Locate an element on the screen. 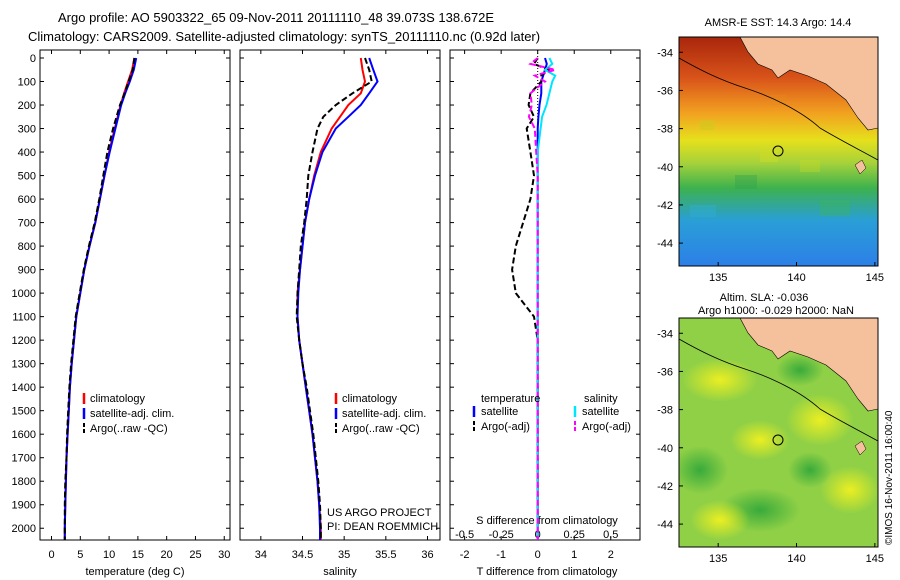 This screenshot has width=900, height=580. credit-pi: PI: DEAN ROEMMICH is located at coordinates (382, 527).